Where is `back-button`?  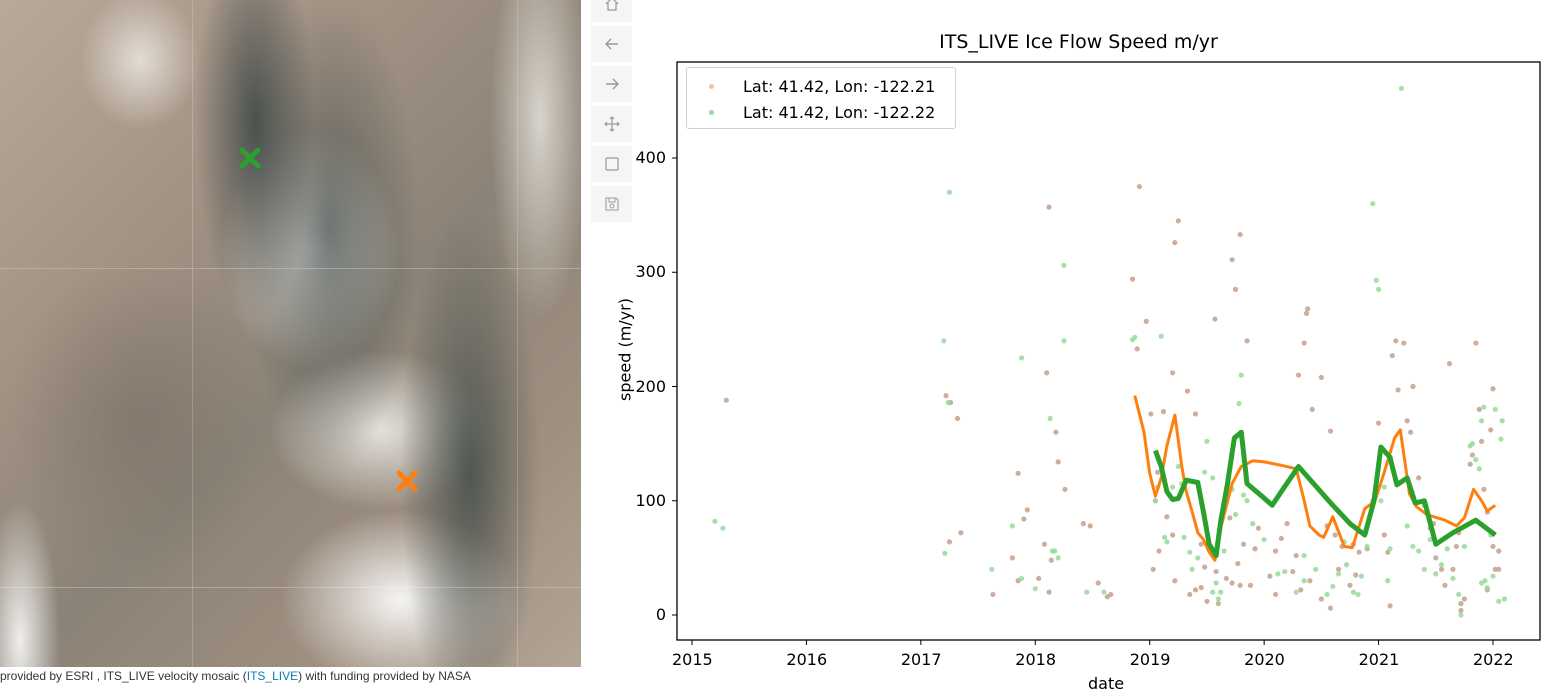
back-button is located at coordinates (611, 44).